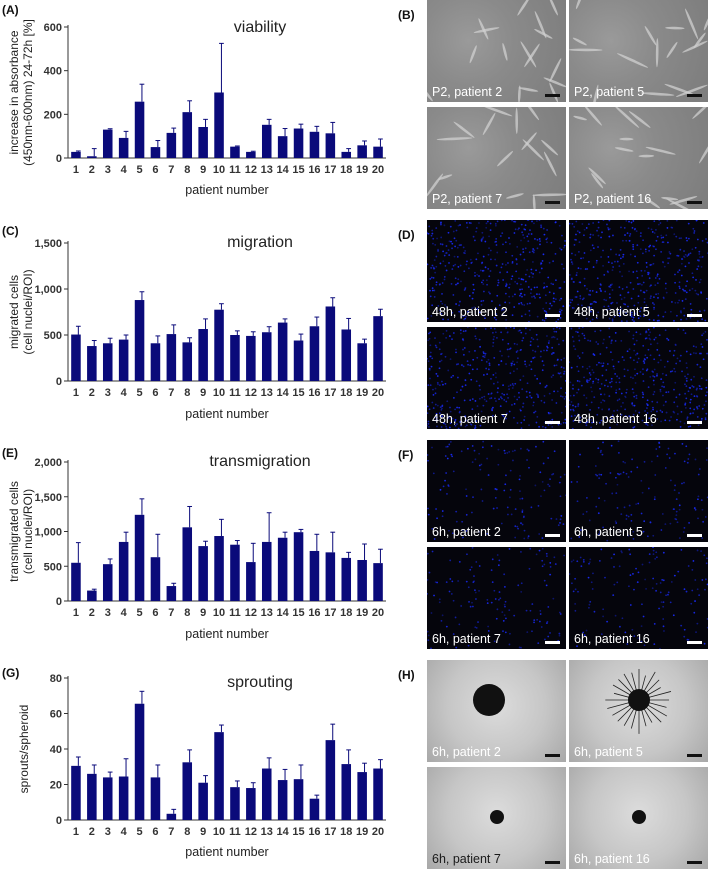  Describe the element at coordinates (283, 613) in the screenshot. I see `x-tick-label: 14` at that location.